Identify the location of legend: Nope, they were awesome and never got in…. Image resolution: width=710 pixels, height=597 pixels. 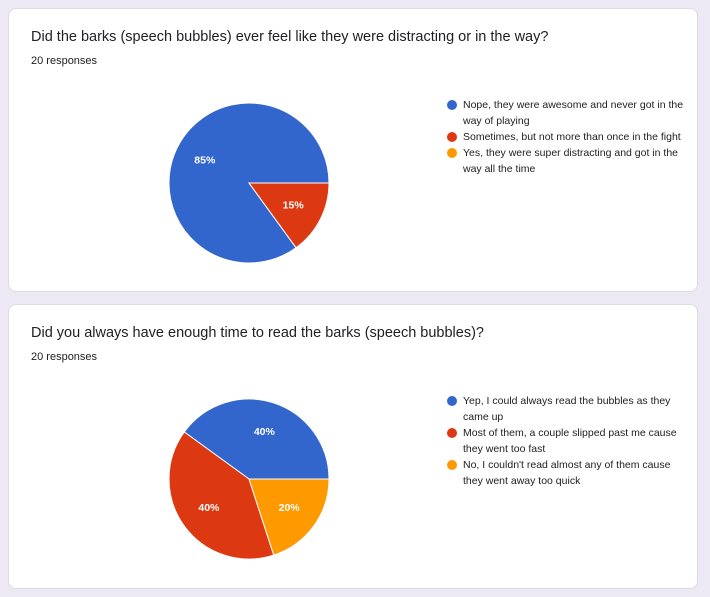
(567, 137).